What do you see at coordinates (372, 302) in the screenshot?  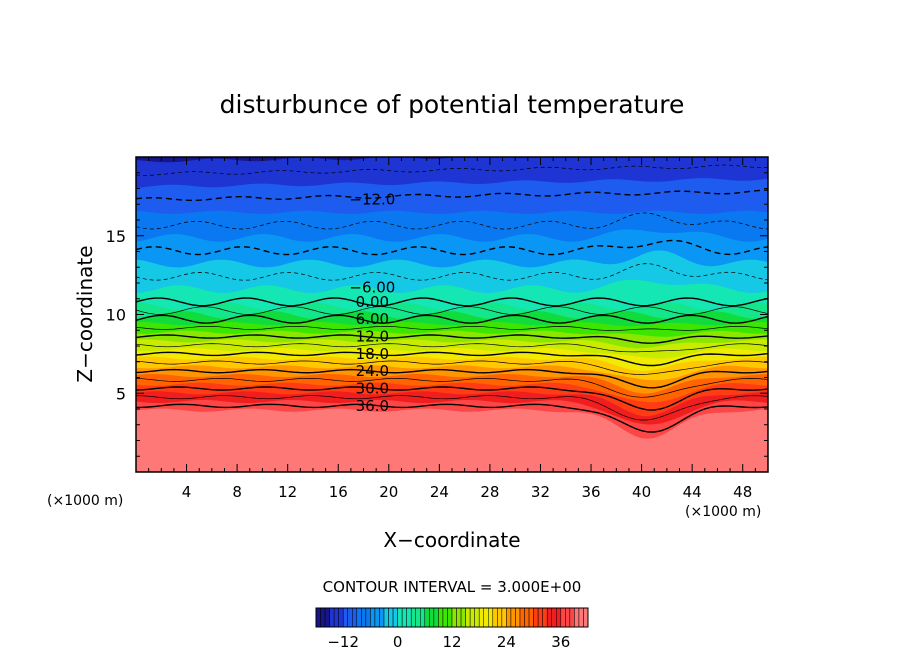 I see `contour-label: 0.00` at bounding box center [372, 302].